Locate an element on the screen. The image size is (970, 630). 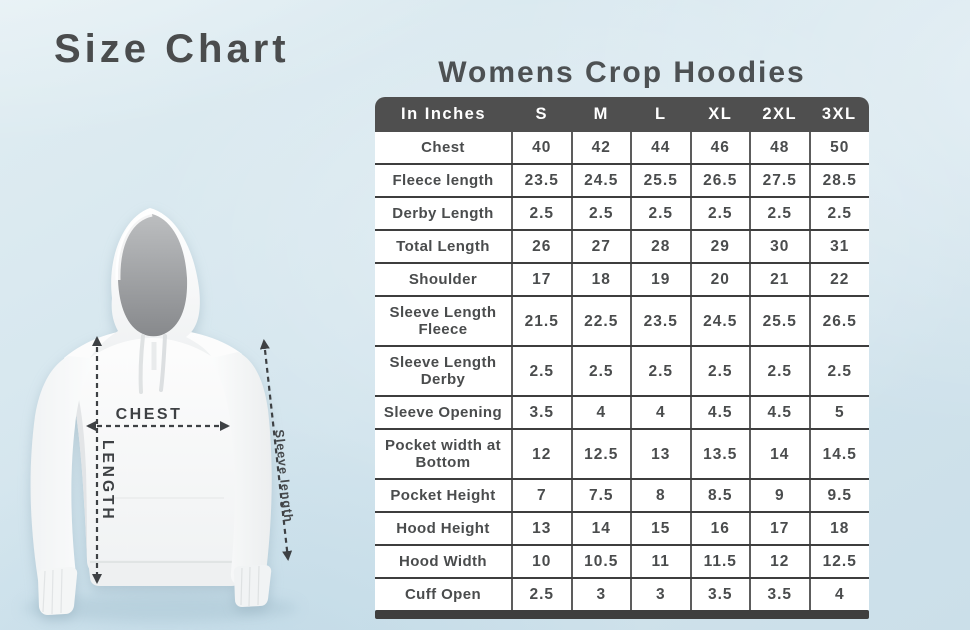
measurement-value: 16 is located at coordinates (719, 529).